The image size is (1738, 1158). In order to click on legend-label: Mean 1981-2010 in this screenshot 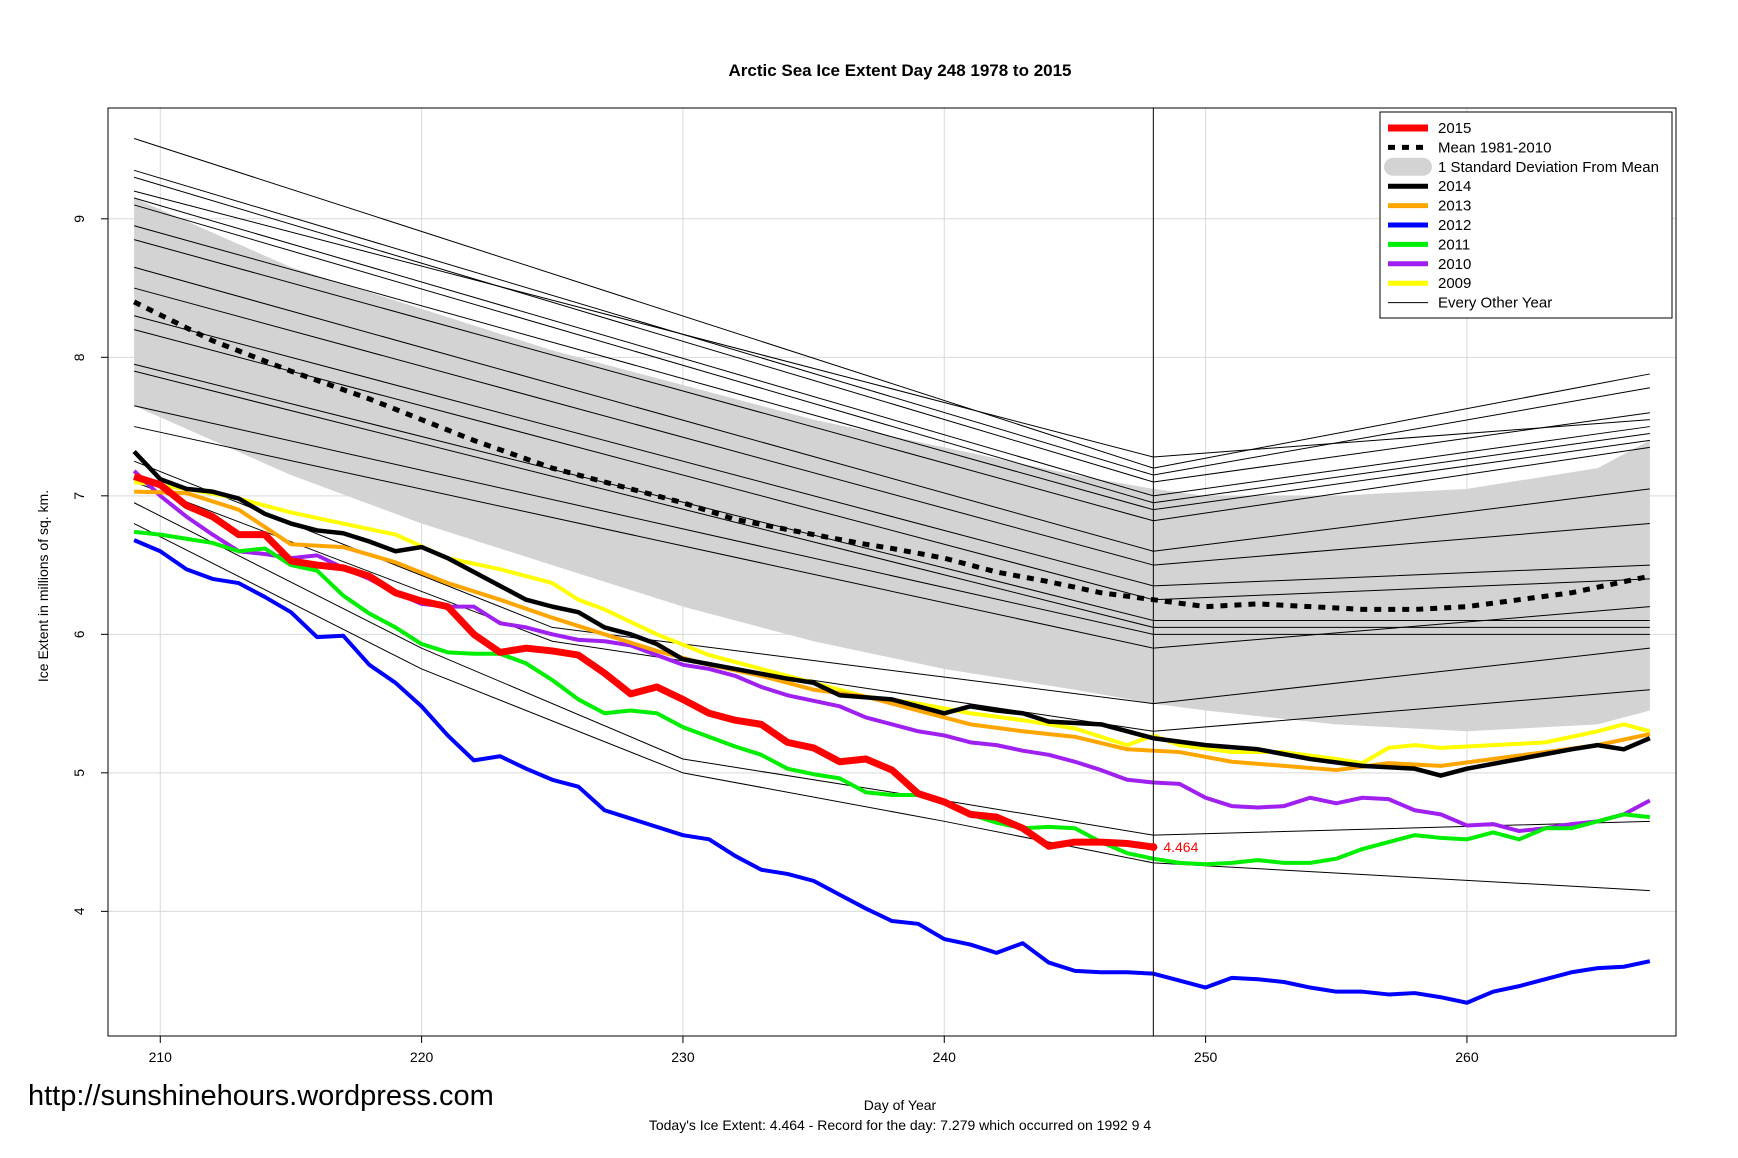, I will do `click(1494, 147)`.